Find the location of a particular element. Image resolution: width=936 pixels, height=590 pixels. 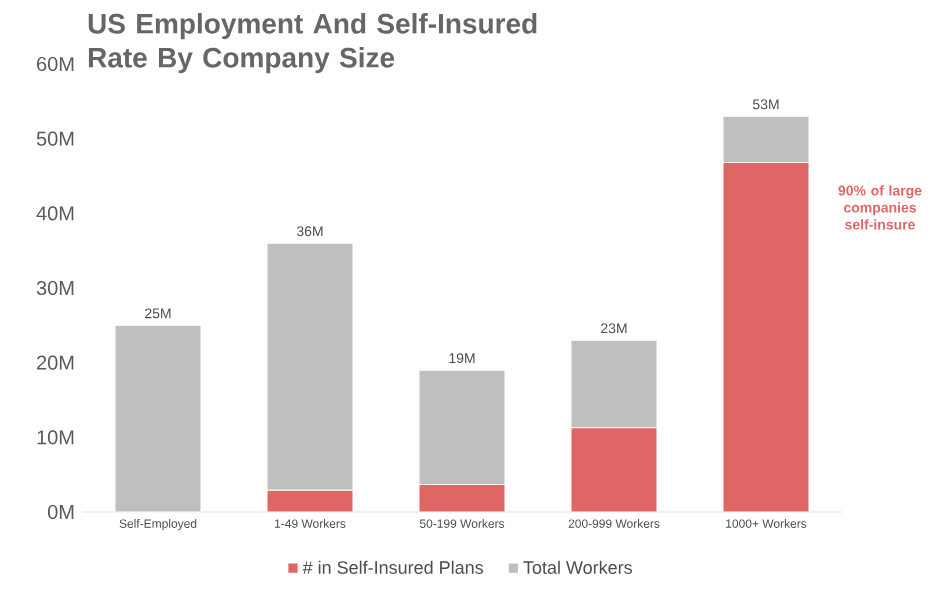

y-tick-label: 60M is located at coordinates (55, 64).